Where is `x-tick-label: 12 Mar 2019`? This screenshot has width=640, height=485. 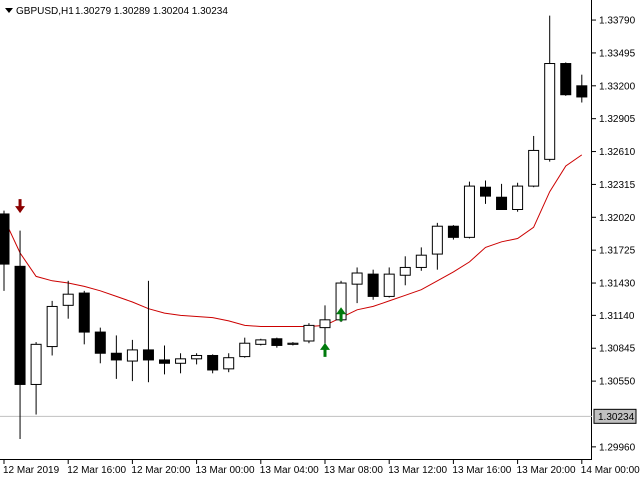
x-tick-label: 12 Mar 2019 is located at coordinates (31, 470).